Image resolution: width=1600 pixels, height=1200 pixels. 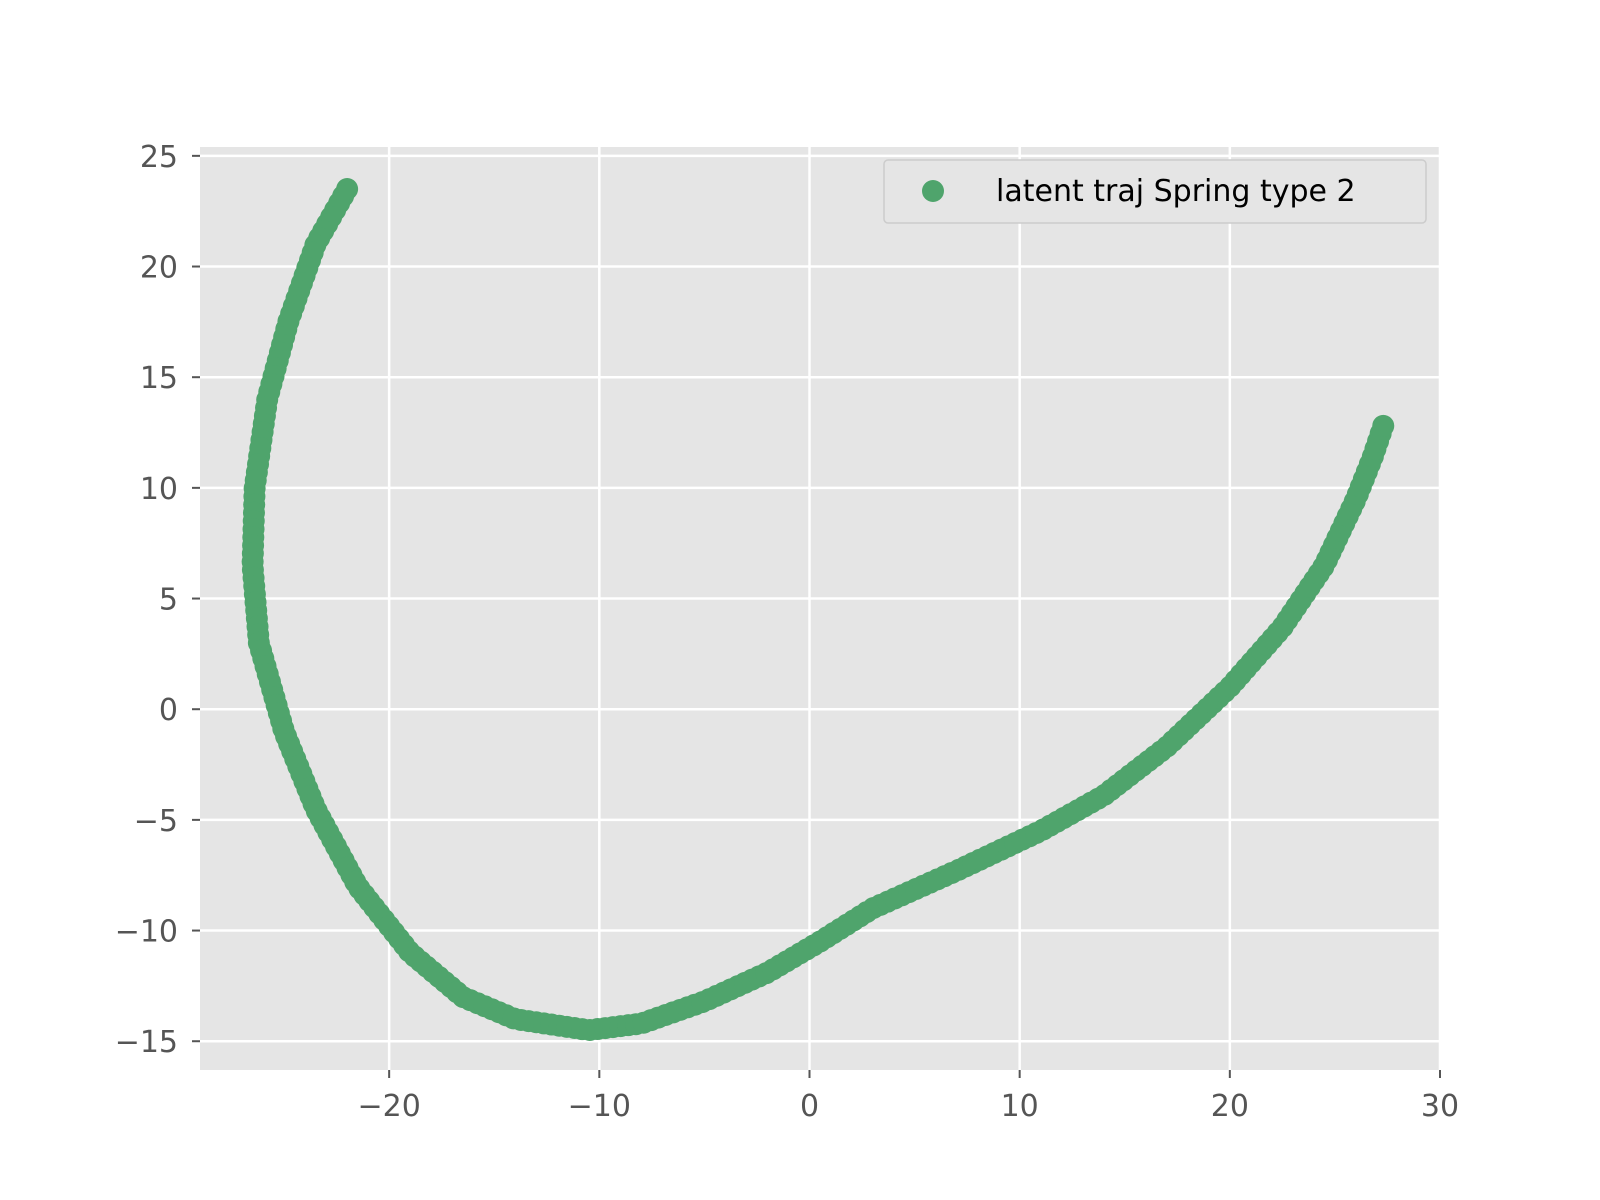 I want to click on y-tick-label: 10, so click(x=159, y=489).